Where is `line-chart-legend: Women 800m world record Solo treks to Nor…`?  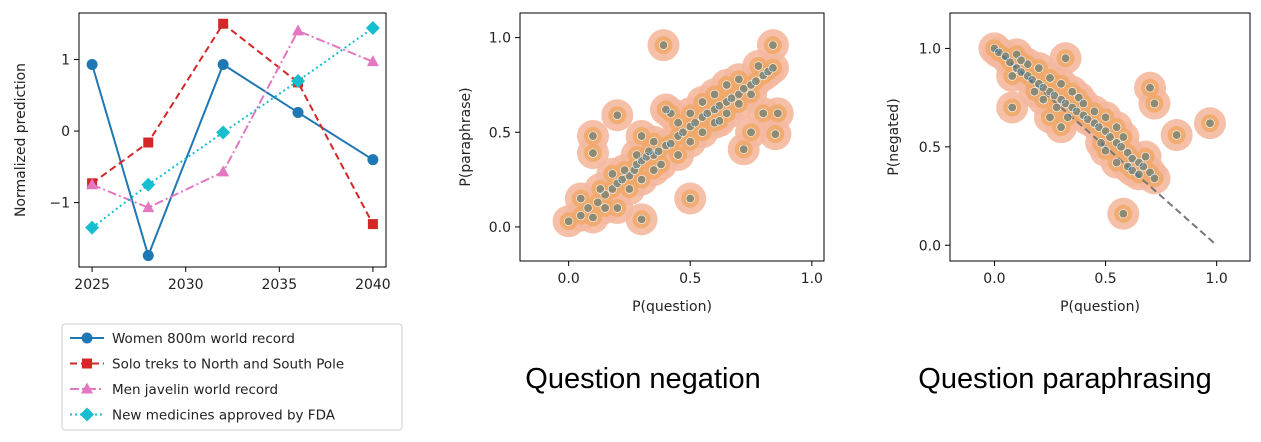
line-chart-legend: Women 800m world record Solo treks to Nor… is located at coordinates (232, 377).